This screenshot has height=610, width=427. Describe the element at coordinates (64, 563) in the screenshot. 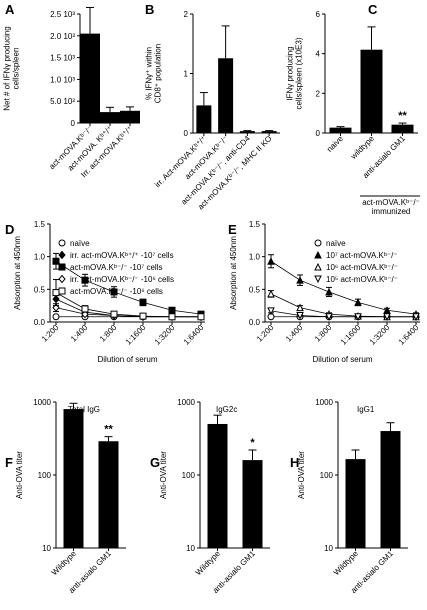

I see `x-tick-label-F: Wildtype` at that location.